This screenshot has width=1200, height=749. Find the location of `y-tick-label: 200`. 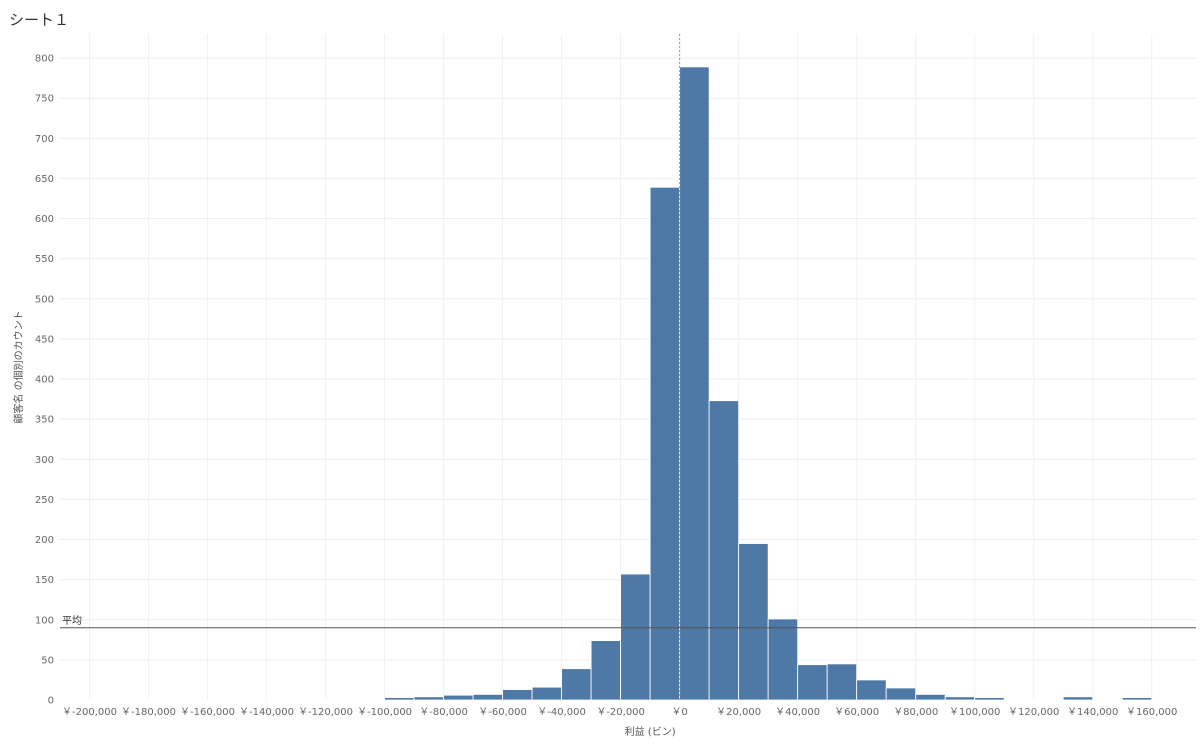

y-tick-label: 200 is located at coordinates (44, 540).